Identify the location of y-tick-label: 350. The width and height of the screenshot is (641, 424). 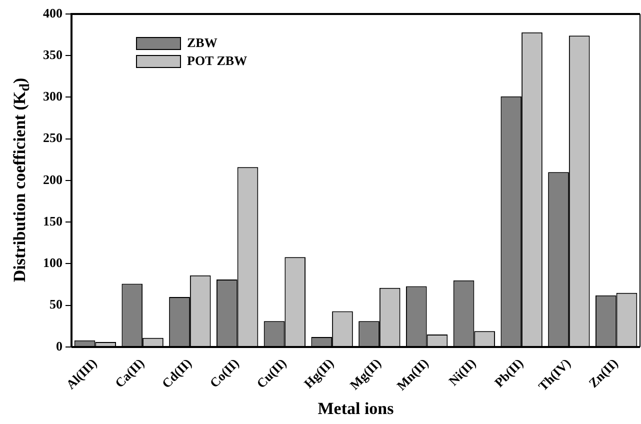
(52, 54).